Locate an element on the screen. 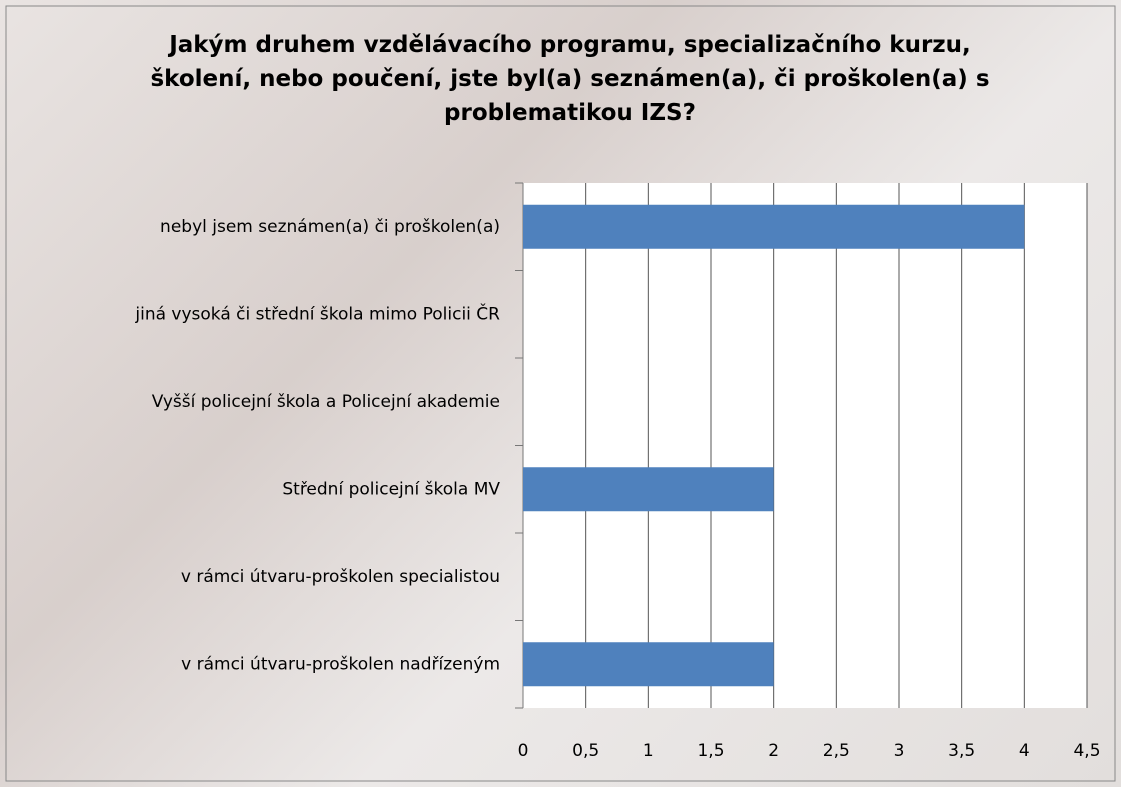 The width and height of the screenshot is (1121, 787). x-tick-label: 0 is located at coordinates (523, 751).